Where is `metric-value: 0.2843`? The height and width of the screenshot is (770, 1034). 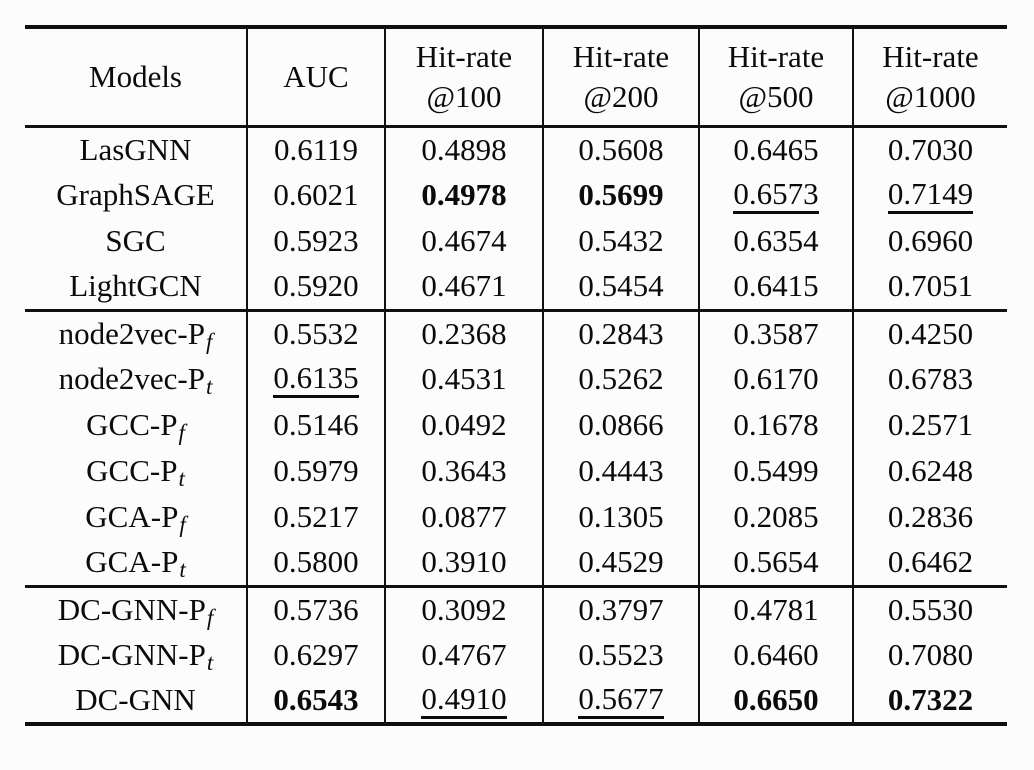
metric-value: 0.2843 is located at coordinates (621, 333).